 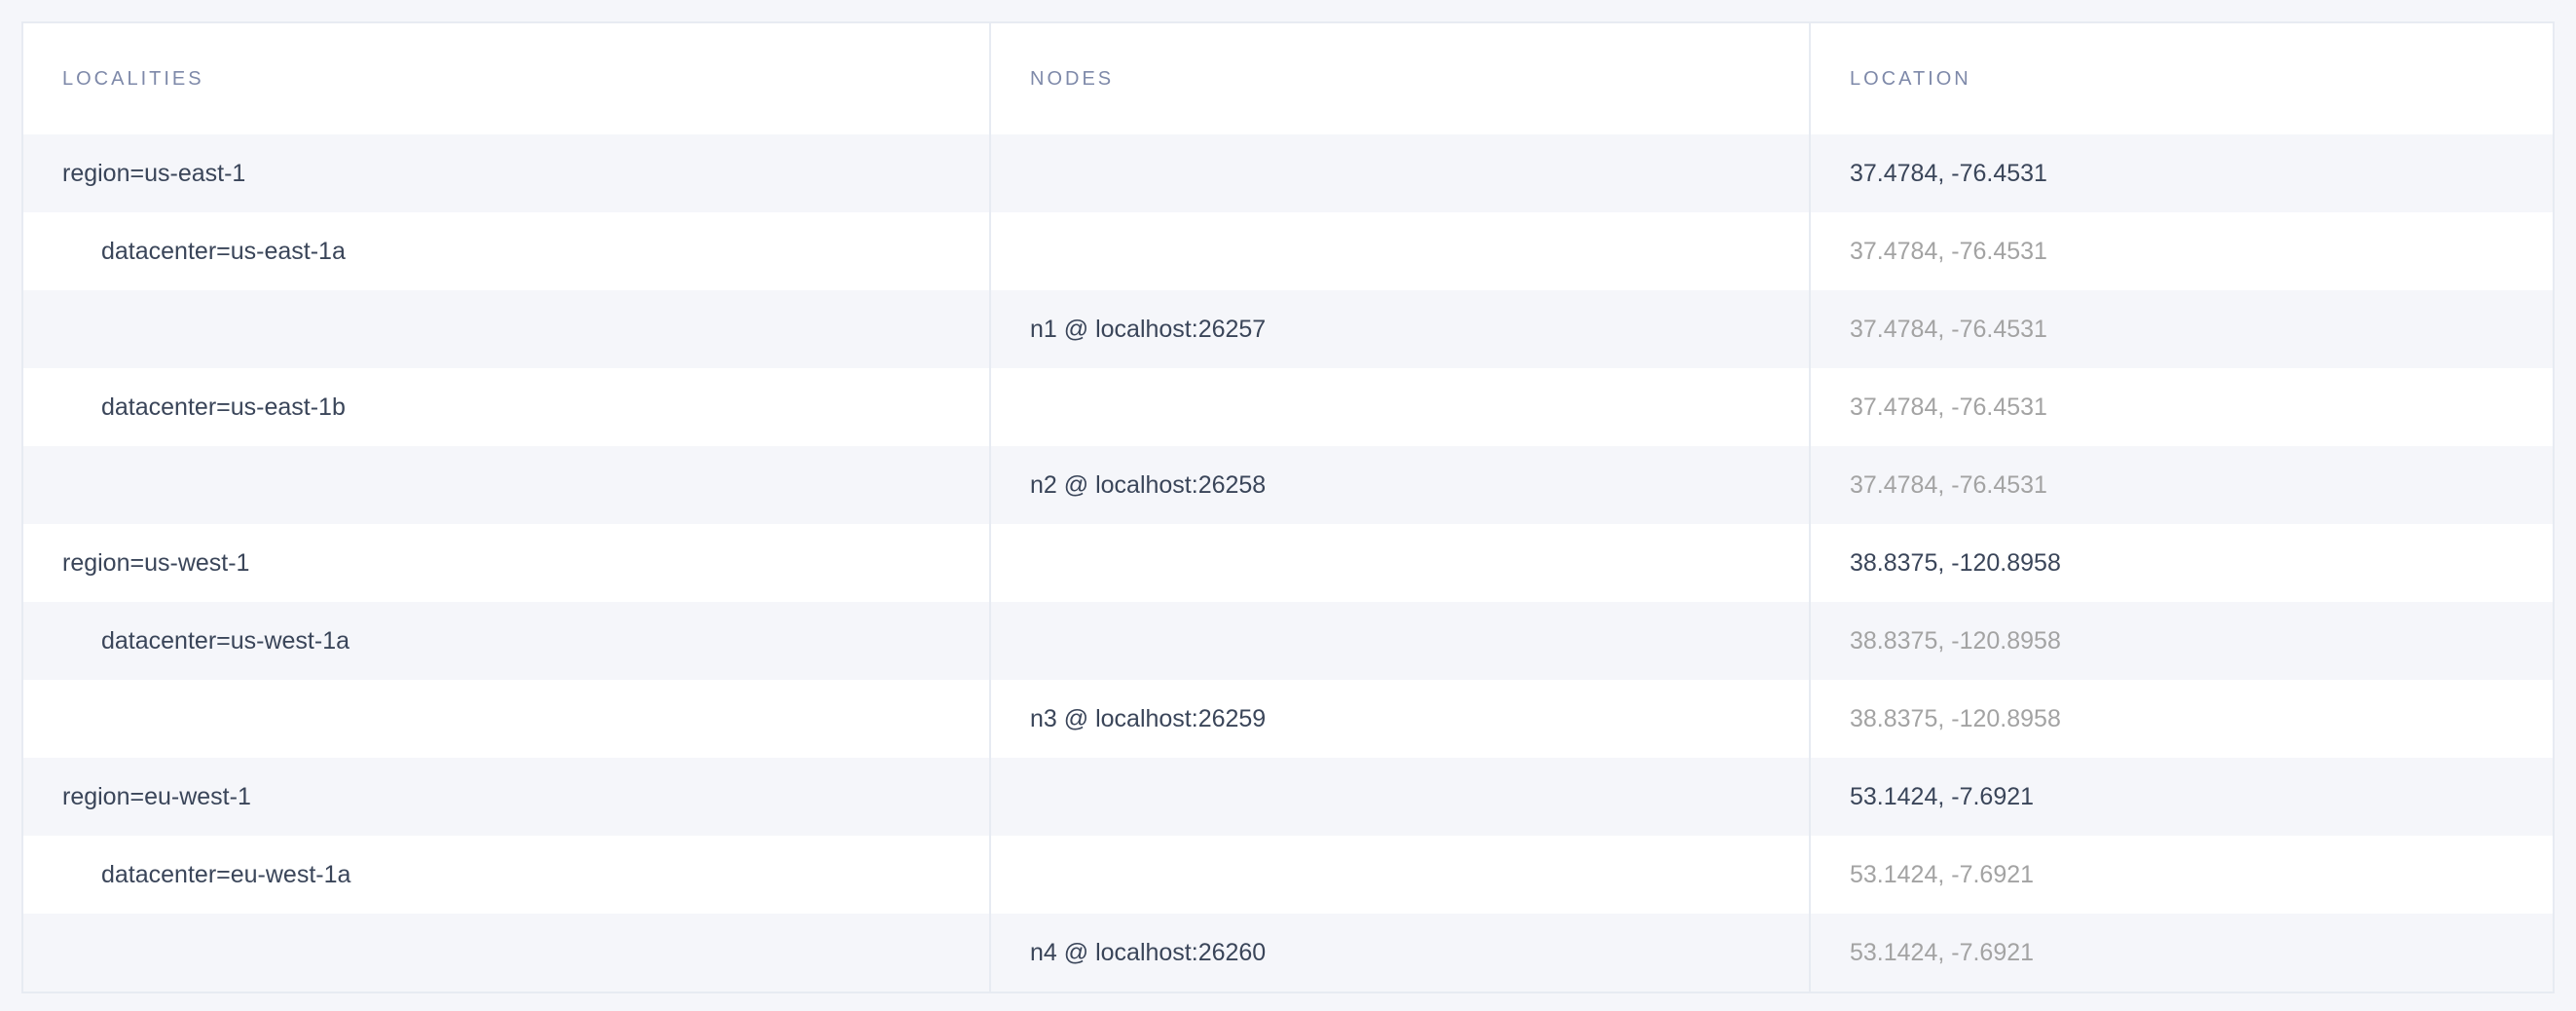 What do you see at coordinates (1401, 78) in the screenshot?
I see `column-header-nodes: NODES` at bounding box center [1401, 78].